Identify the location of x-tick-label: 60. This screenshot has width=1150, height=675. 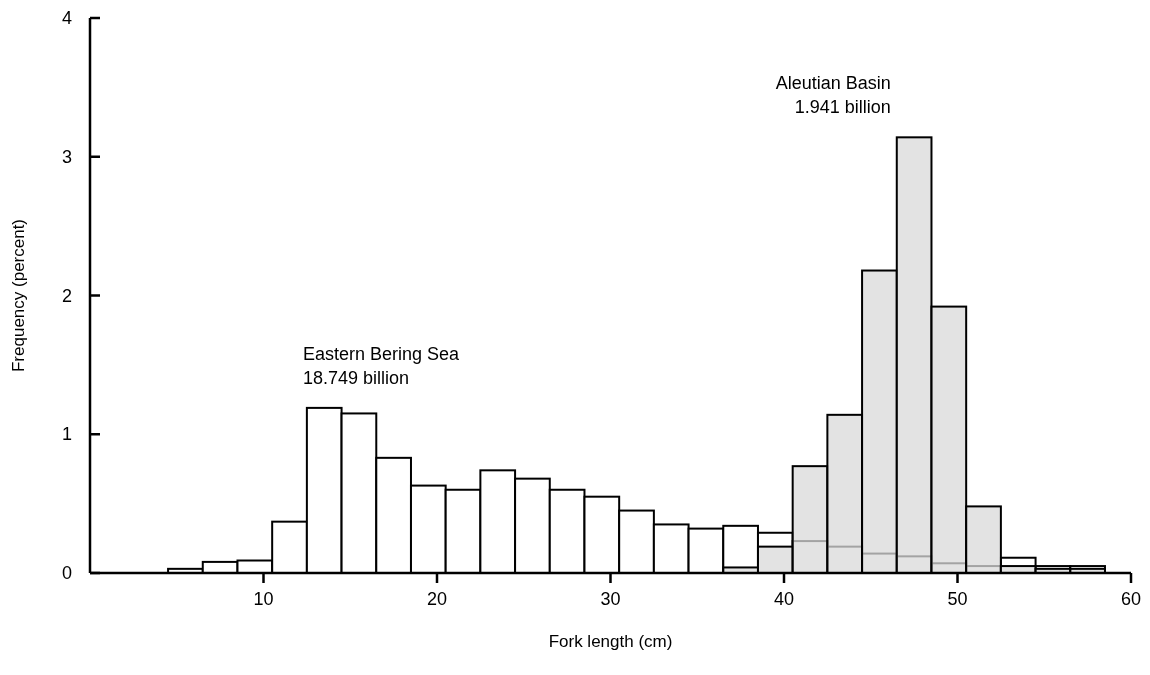
(1131, 599).